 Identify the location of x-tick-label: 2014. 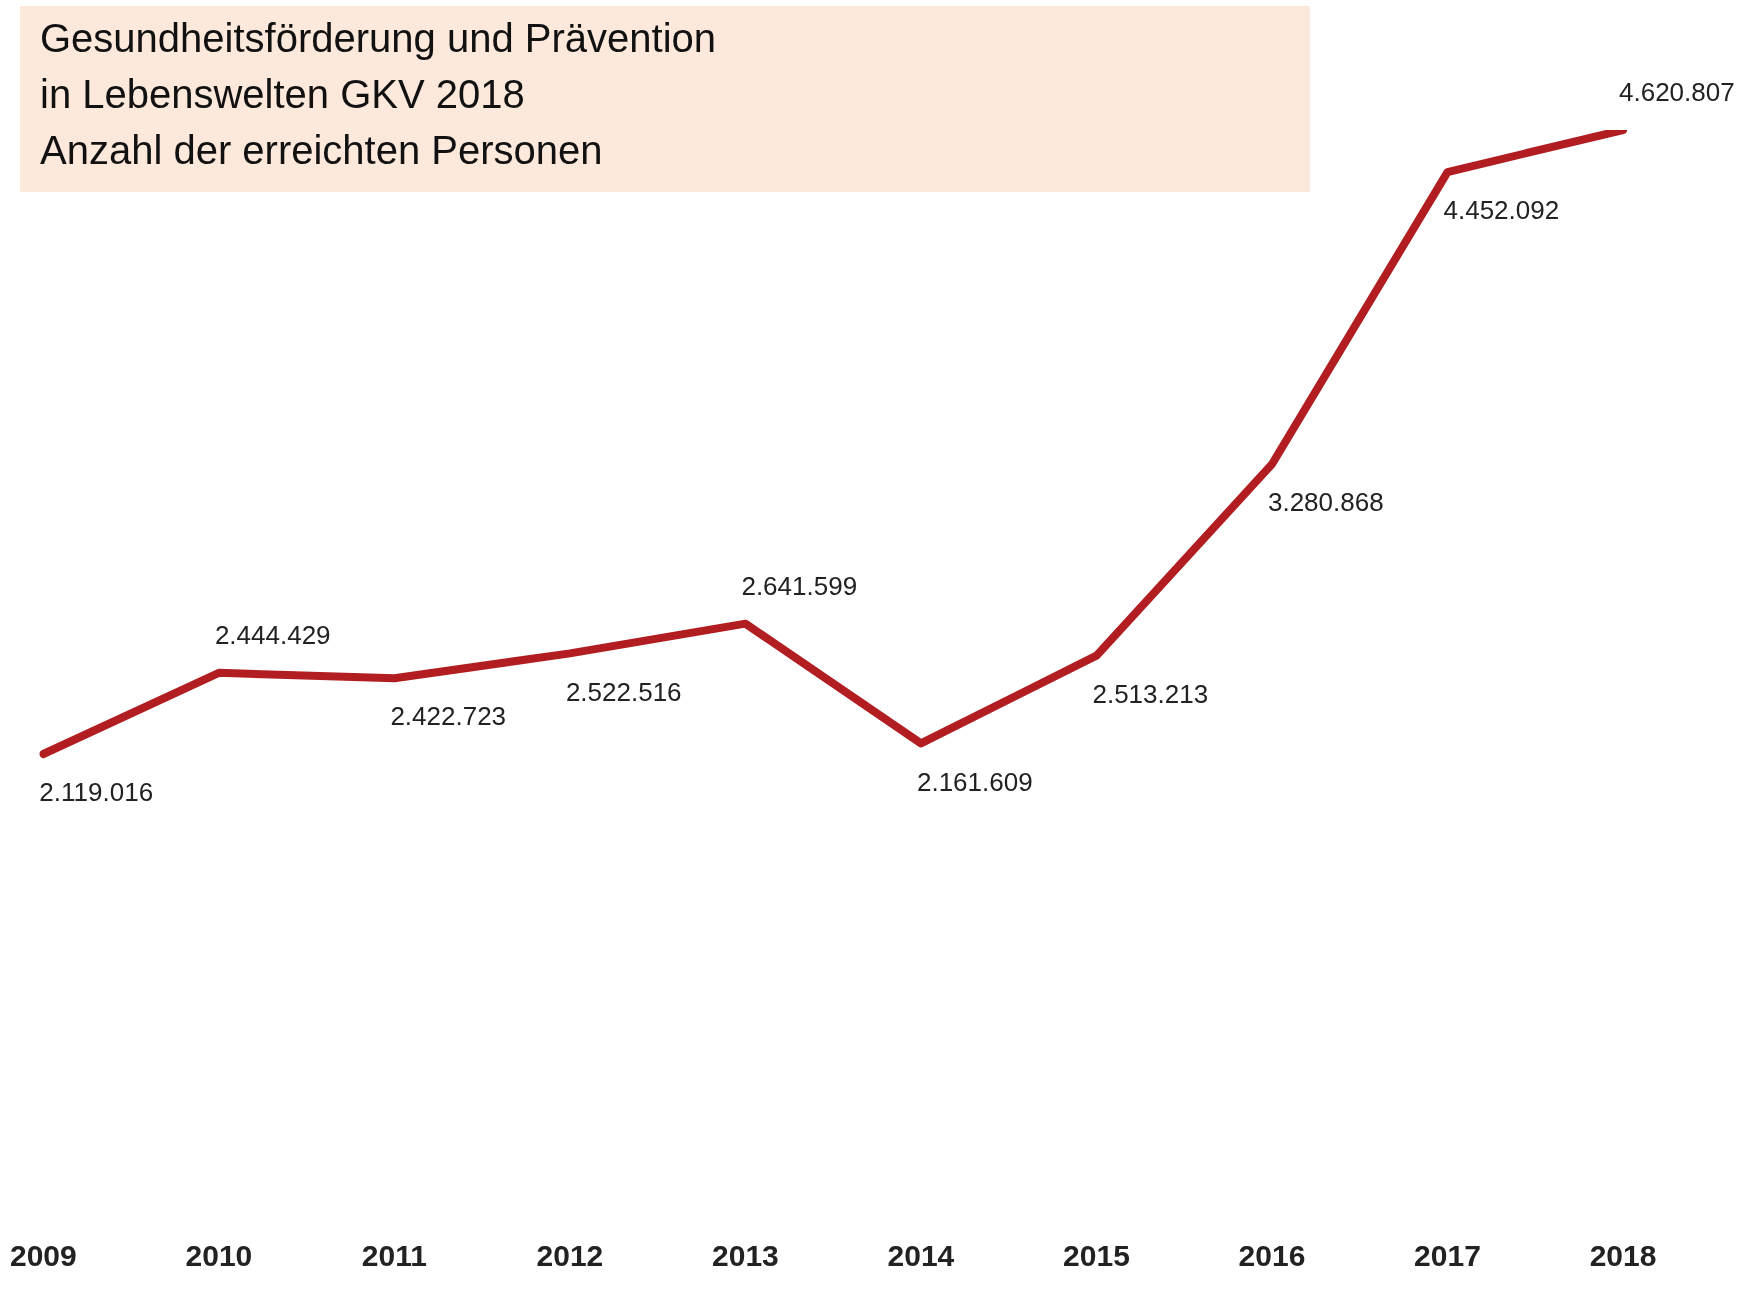
(921, 1256).